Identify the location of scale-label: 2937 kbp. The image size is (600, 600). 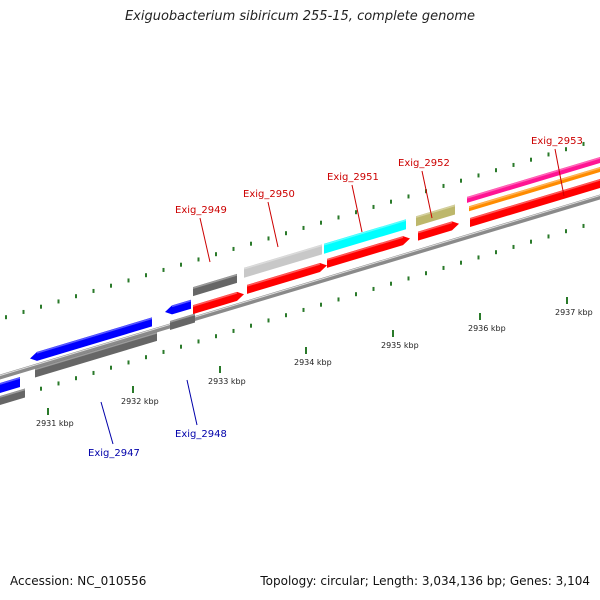
(574, 312).